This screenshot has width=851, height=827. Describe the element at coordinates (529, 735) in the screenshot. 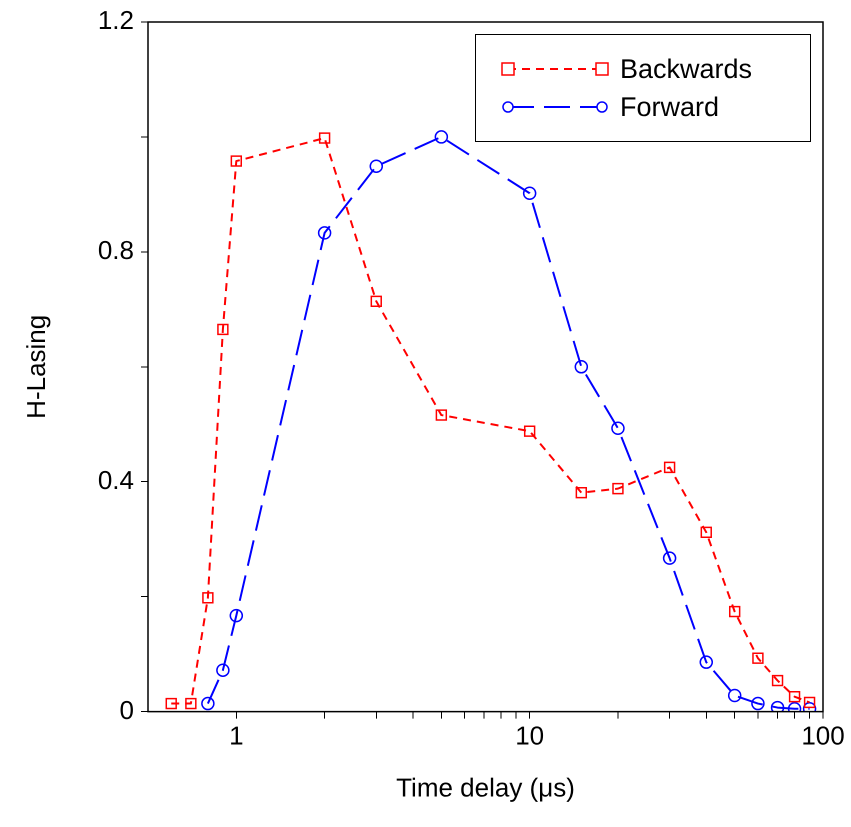

I see `x-tick-label: 10` at that location.